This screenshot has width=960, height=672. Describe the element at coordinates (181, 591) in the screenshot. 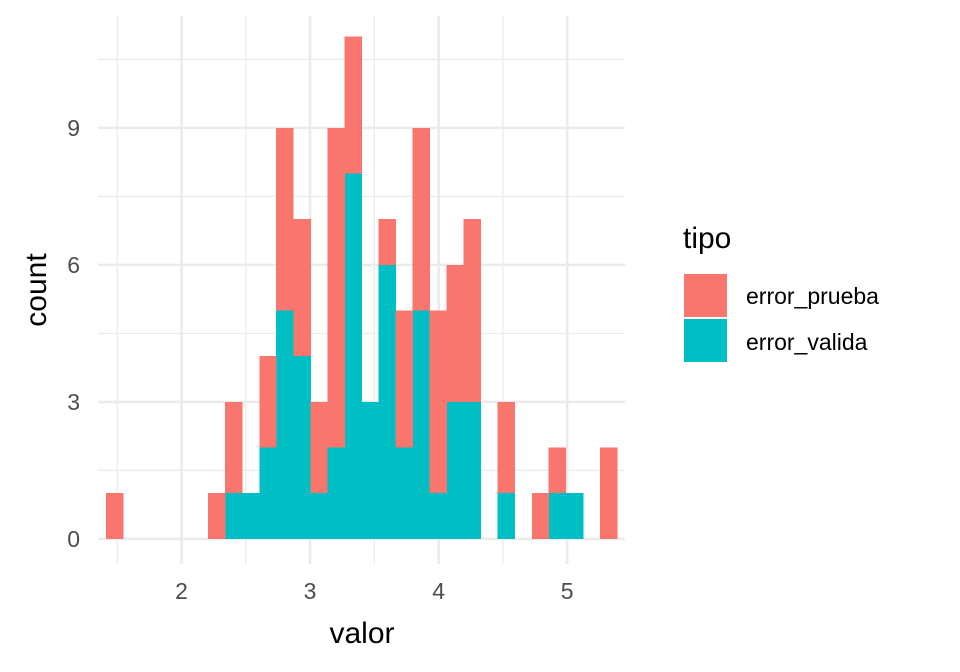

I see `x-tick-label: 2` at that location.